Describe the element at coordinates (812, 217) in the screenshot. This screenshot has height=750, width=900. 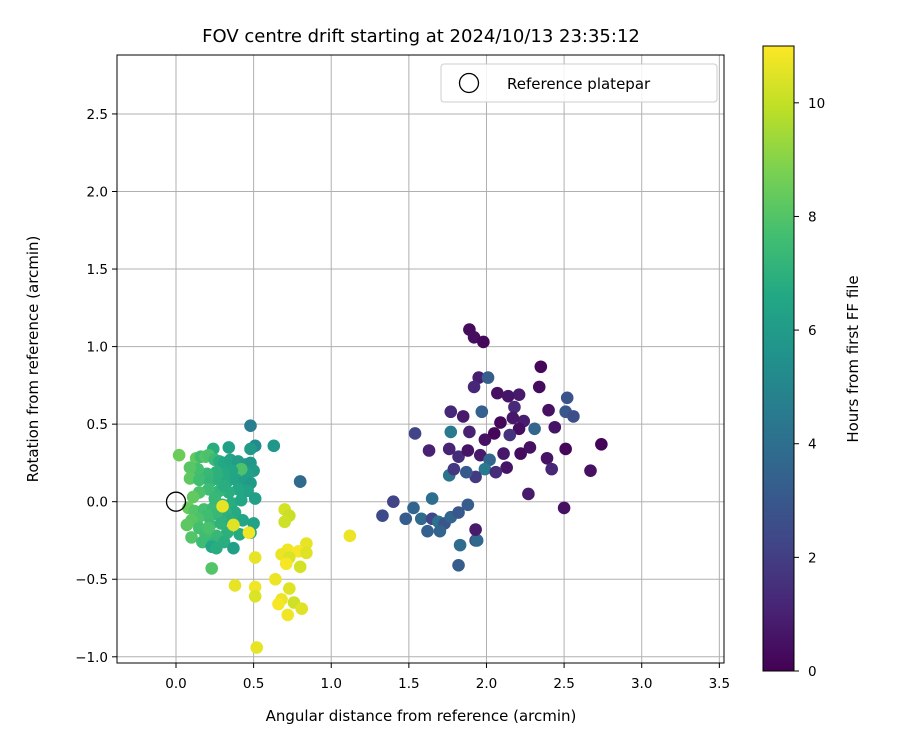
I see `colorbar-tick-label: 8` at that location.